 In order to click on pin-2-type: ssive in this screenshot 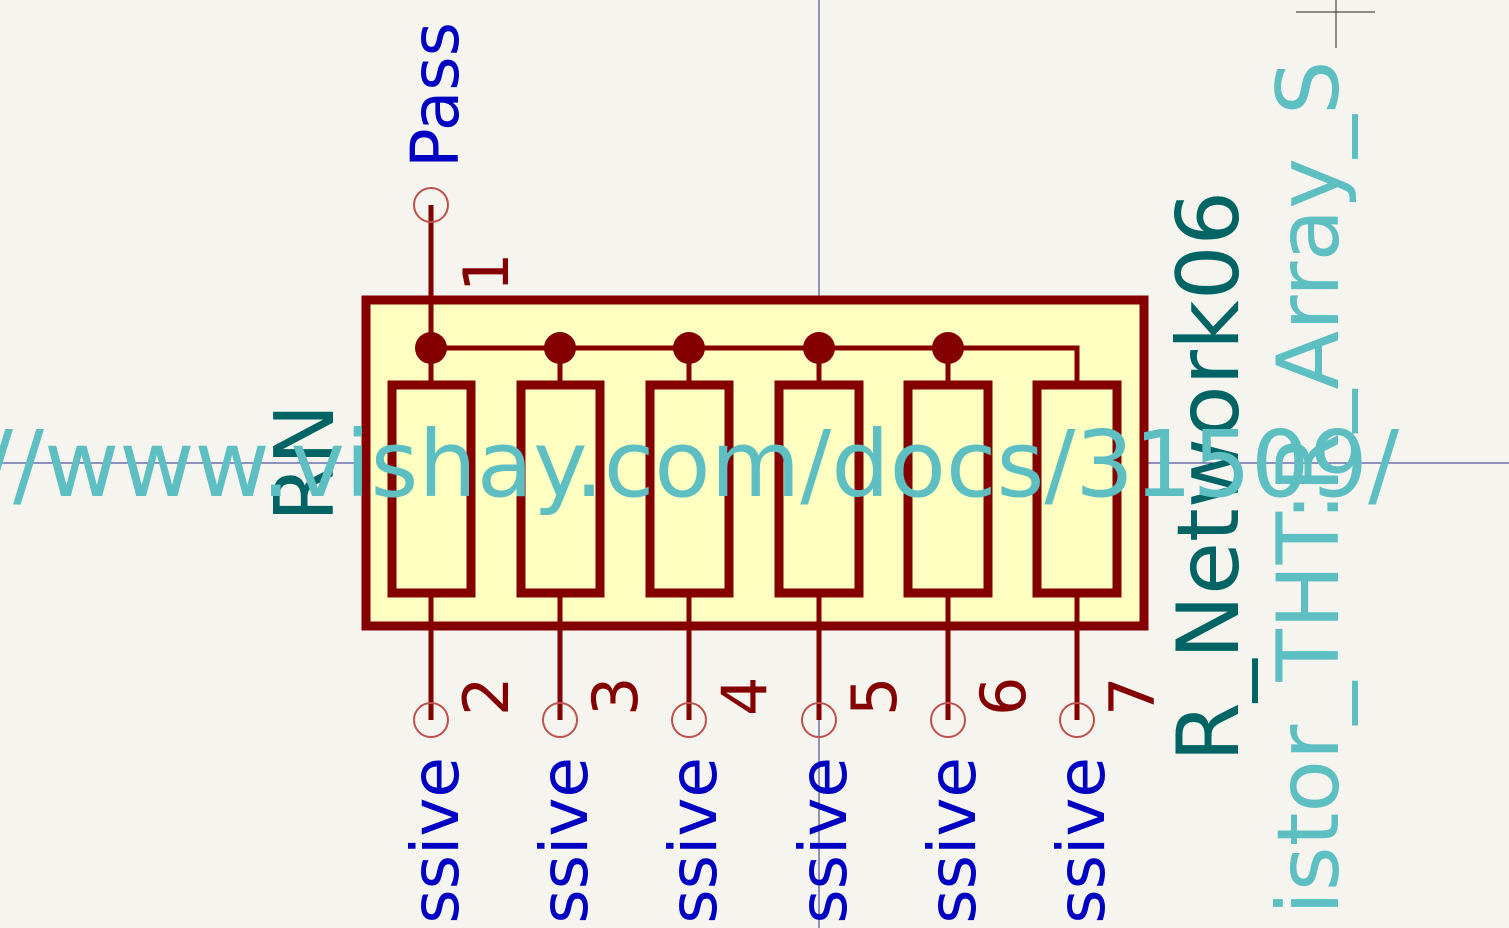, I will do `click(435, 840)`.